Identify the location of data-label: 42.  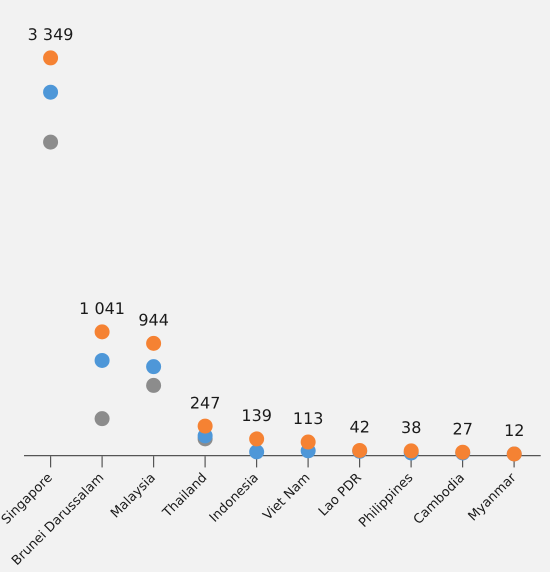
(360, 427).